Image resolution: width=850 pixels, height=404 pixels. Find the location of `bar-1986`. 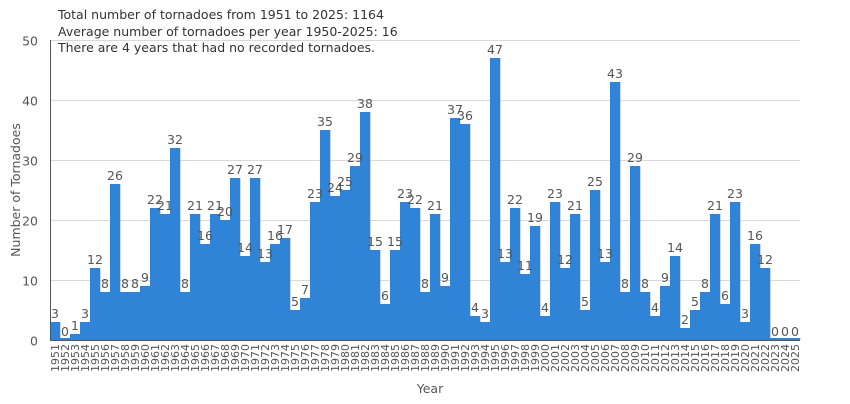

bar-1986 is located at coordinates (405, 271).